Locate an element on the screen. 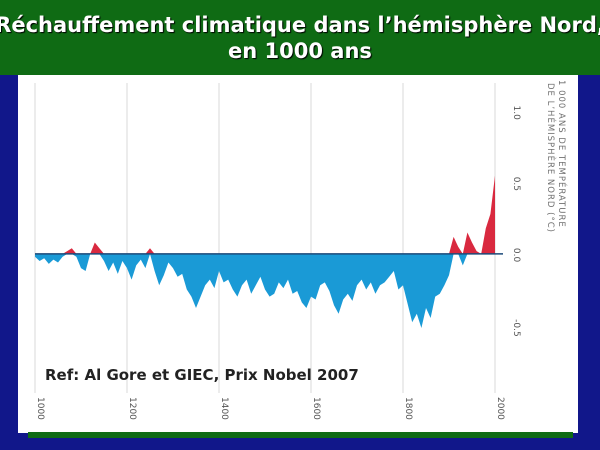 Image resolution: width=600 pixels, height=450 pixels. bottom-bar is located at coordinates (300, 435).